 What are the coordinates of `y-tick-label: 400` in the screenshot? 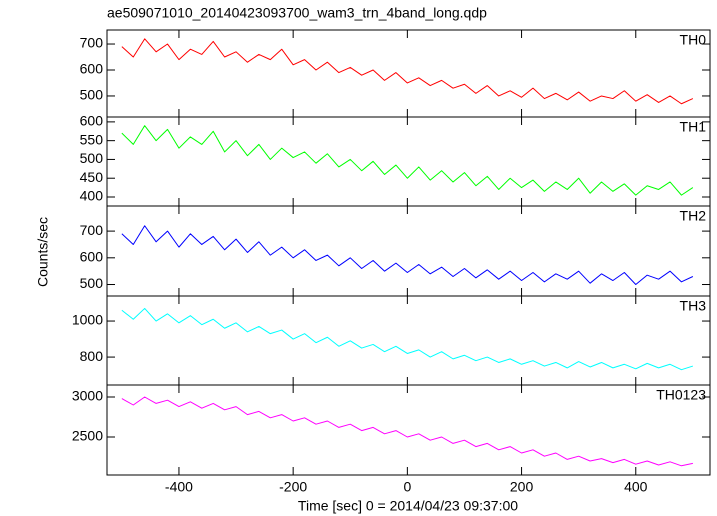 It's located at (92, 196).